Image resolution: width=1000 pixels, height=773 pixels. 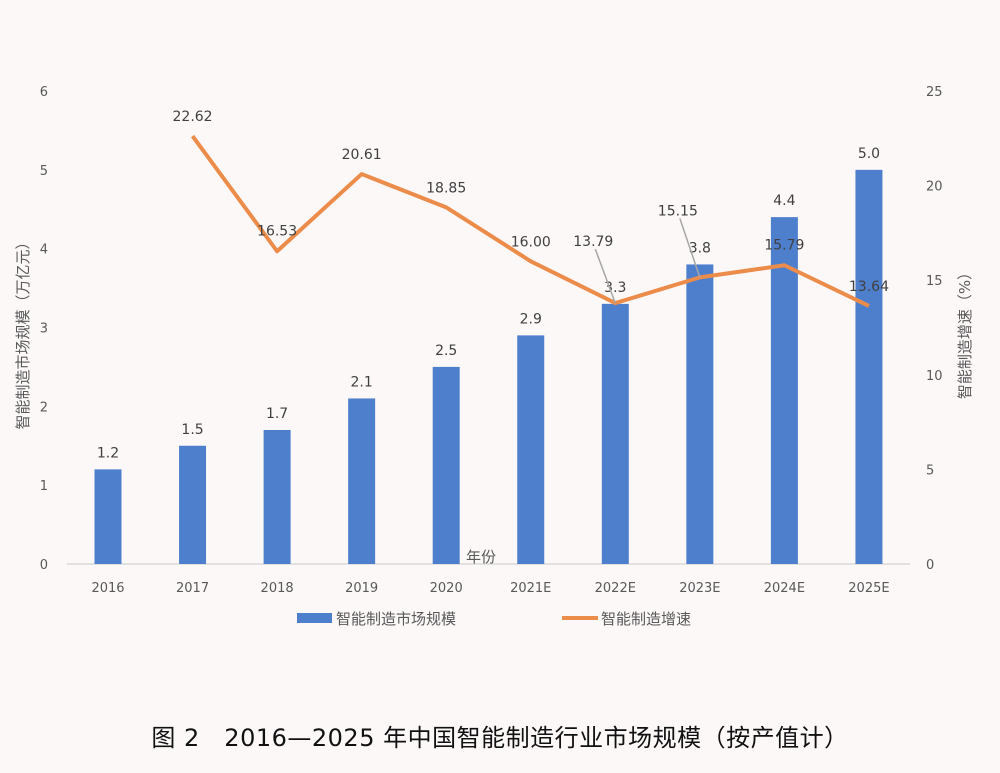 What do you see at coordinates (107, 588) in the screenshot?
I see `x-tick-label: 2016` at bounding box center [107, 588].